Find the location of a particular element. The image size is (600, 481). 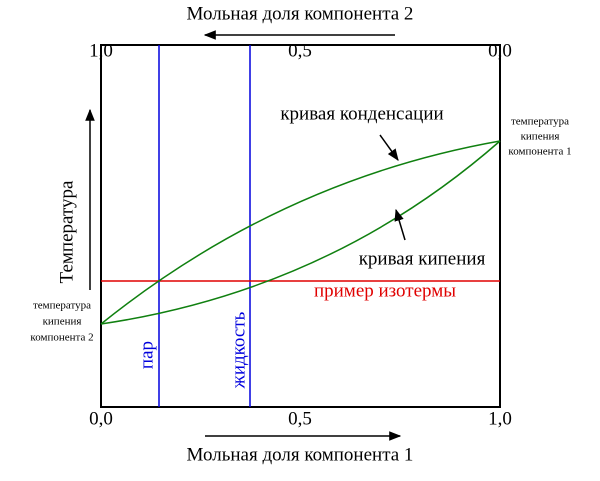

bottom-tick: 0,5 is located at coordinates (300, 418).